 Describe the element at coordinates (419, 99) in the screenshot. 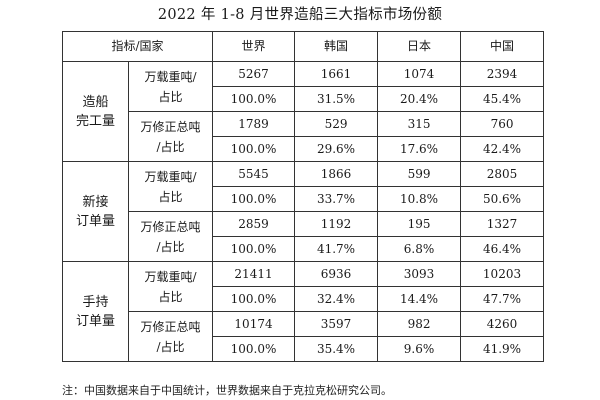

I see `share-cell-japan: 20.4%` at that location.